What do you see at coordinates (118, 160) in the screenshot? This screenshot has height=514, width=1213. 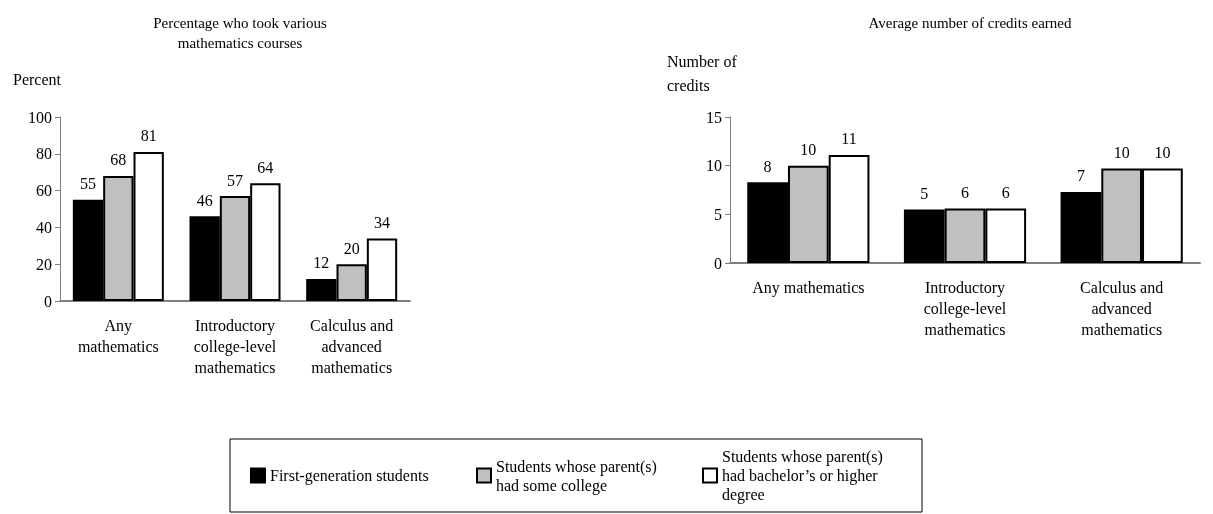 I see `data-label: 68` at bounding box center [118, 160].